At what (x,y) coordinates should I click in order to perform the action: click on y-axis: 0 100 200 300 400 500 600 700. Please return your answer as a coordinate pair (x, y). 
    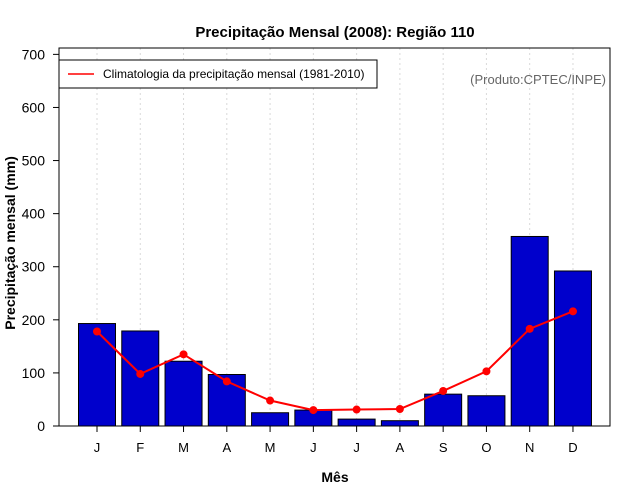
    Looking at the image, I should click on (40, 240).